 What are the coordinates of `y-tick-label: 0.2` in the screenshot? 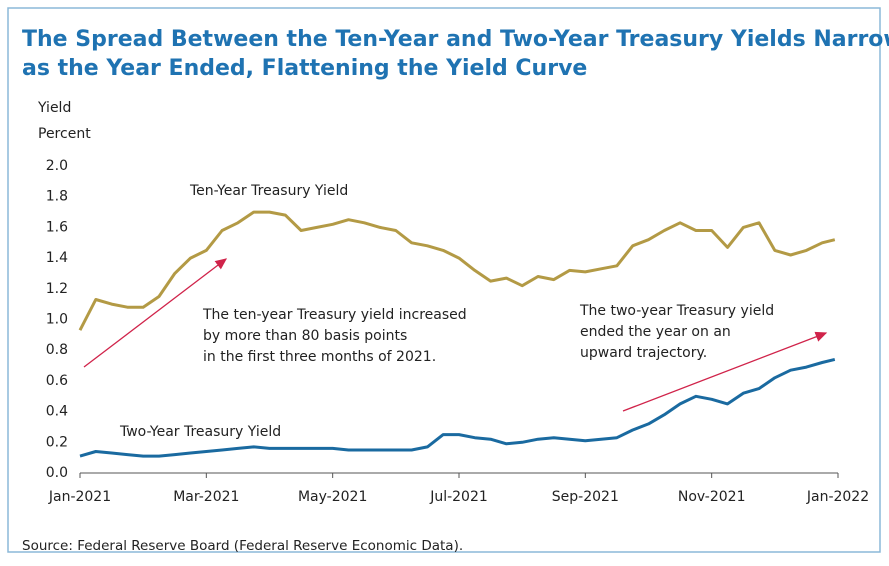 It's located at (57, 442).